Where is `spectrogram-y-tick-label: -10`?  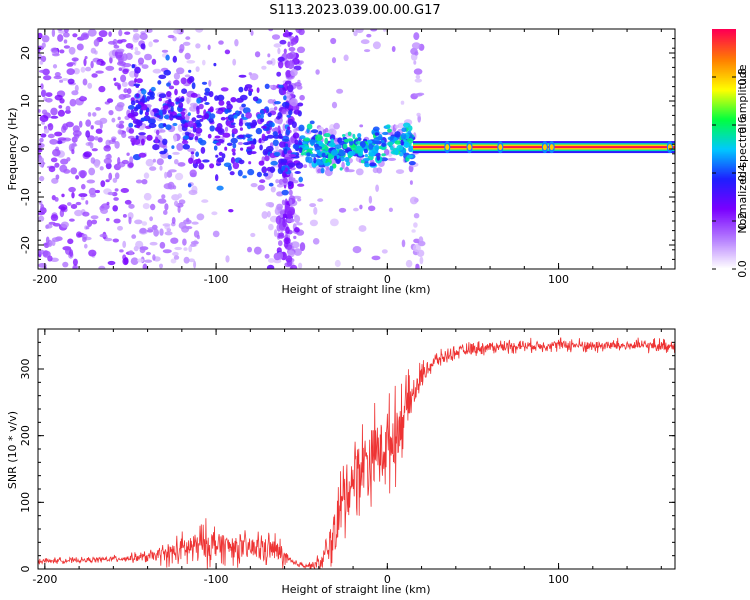 spectrogram-y-tick-label: -10 is located at coordinates (25, 197).